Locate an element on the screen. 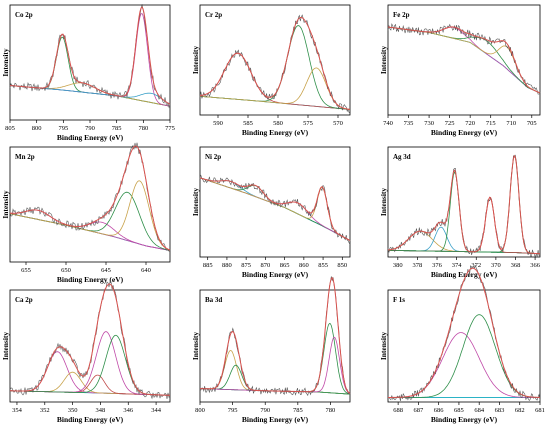  x-tick-label: 354 is located at coordinates (17, 410).